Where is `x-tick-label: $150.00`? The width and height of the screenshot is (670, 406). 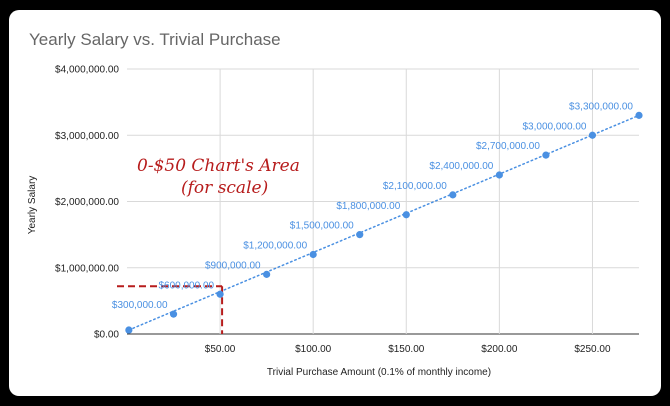
x-tick-label: $150.00 is located at coordinates (406, 349).